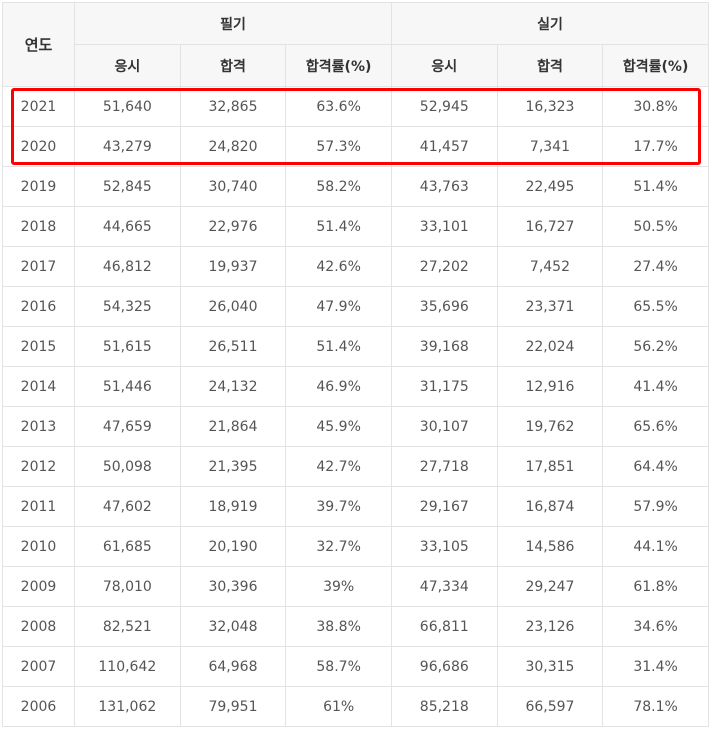 This screenshot has height=730, width=712. I want to click on written-pass-rate-cell: 45.9%, so click(338, 426).